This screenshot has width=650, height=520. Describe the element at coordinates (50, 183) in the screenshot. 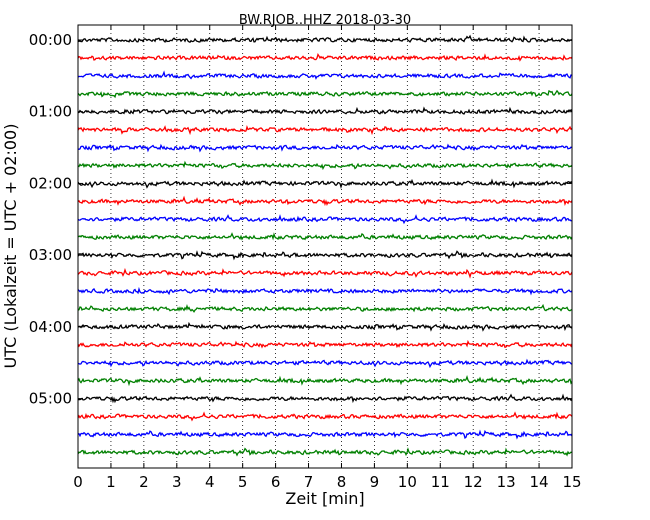

I see `y-tick-label: 02:00` at that location.